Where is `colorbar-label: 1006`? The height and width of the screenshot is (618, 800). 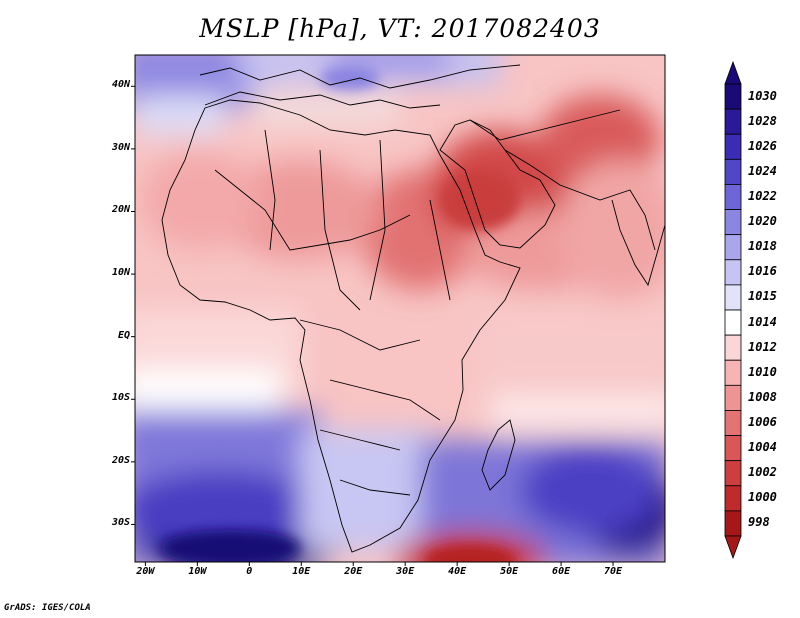
colorbar-label: 1006 is located at coordinates (762, 422).